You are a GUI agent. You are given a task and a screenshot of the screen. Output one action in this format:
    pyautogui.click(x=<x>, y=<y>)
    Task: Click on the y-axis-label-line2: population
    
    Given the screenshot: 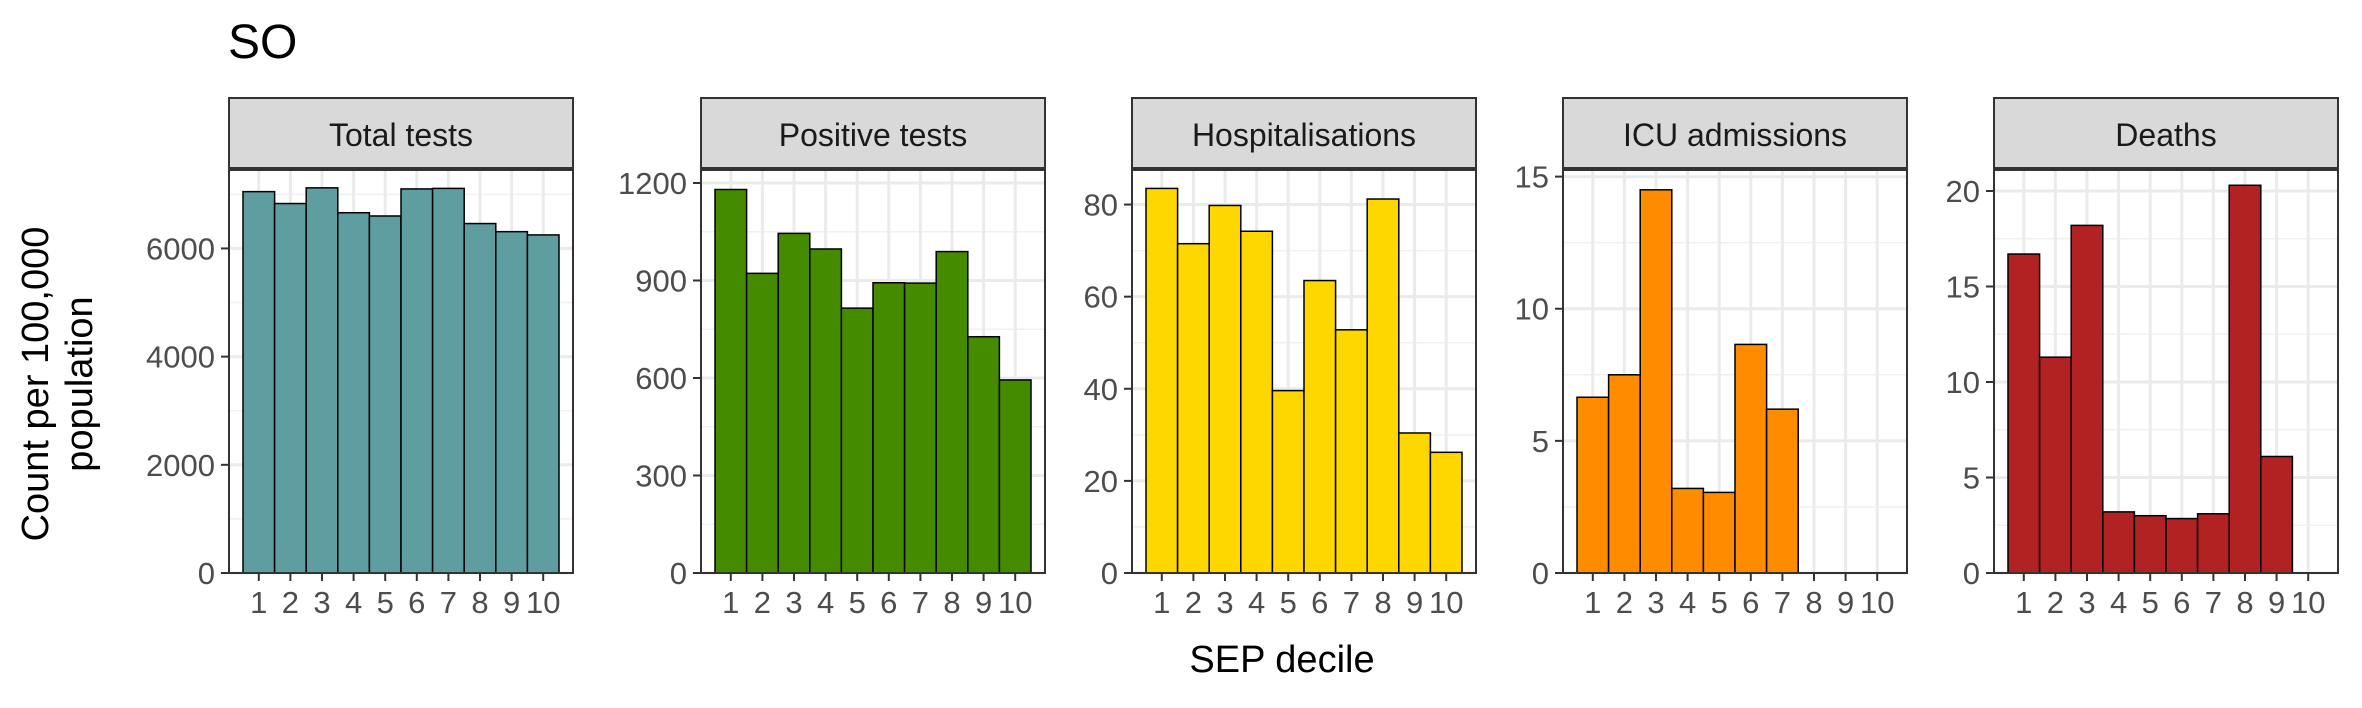 What is the action you would take?
    pyautogui.click(x=80, y=383)
    